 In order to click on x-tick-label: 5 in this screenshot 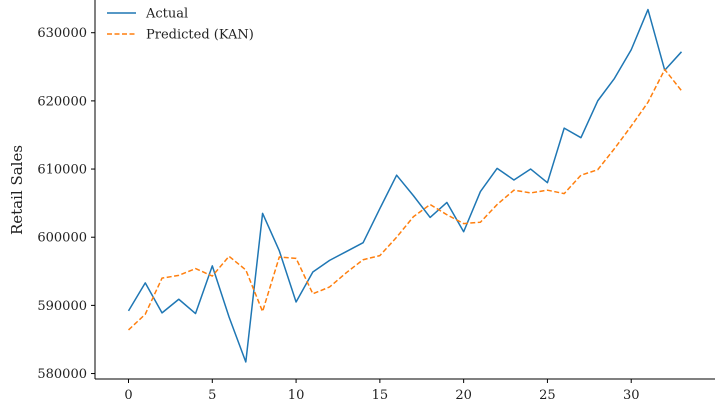, I will do `click(212, 395)`.